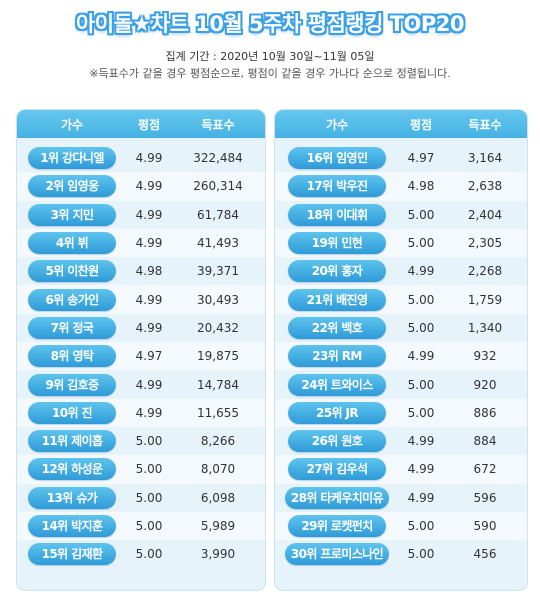 This screenshot has height=601, width=540. I want to click on votes-cell: 61,784, so click(218, 214).